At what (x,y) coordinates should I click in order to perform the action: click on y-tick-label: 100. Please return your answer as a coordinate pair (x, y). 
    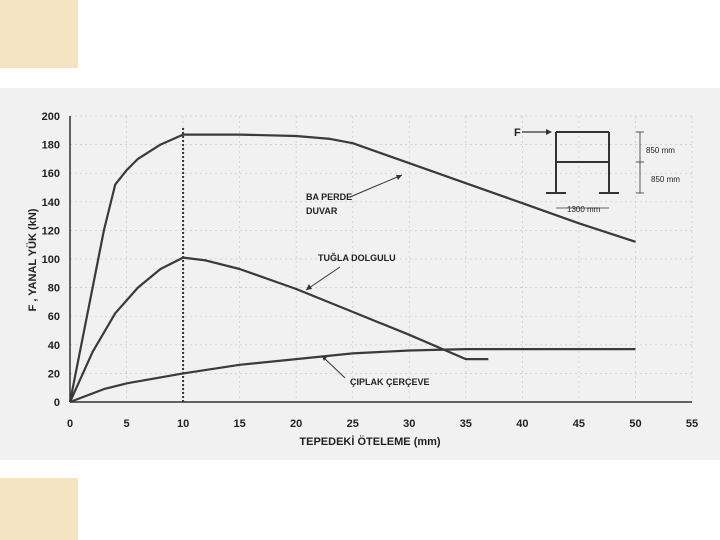
    Looking at the image, I should click on (51, 260).